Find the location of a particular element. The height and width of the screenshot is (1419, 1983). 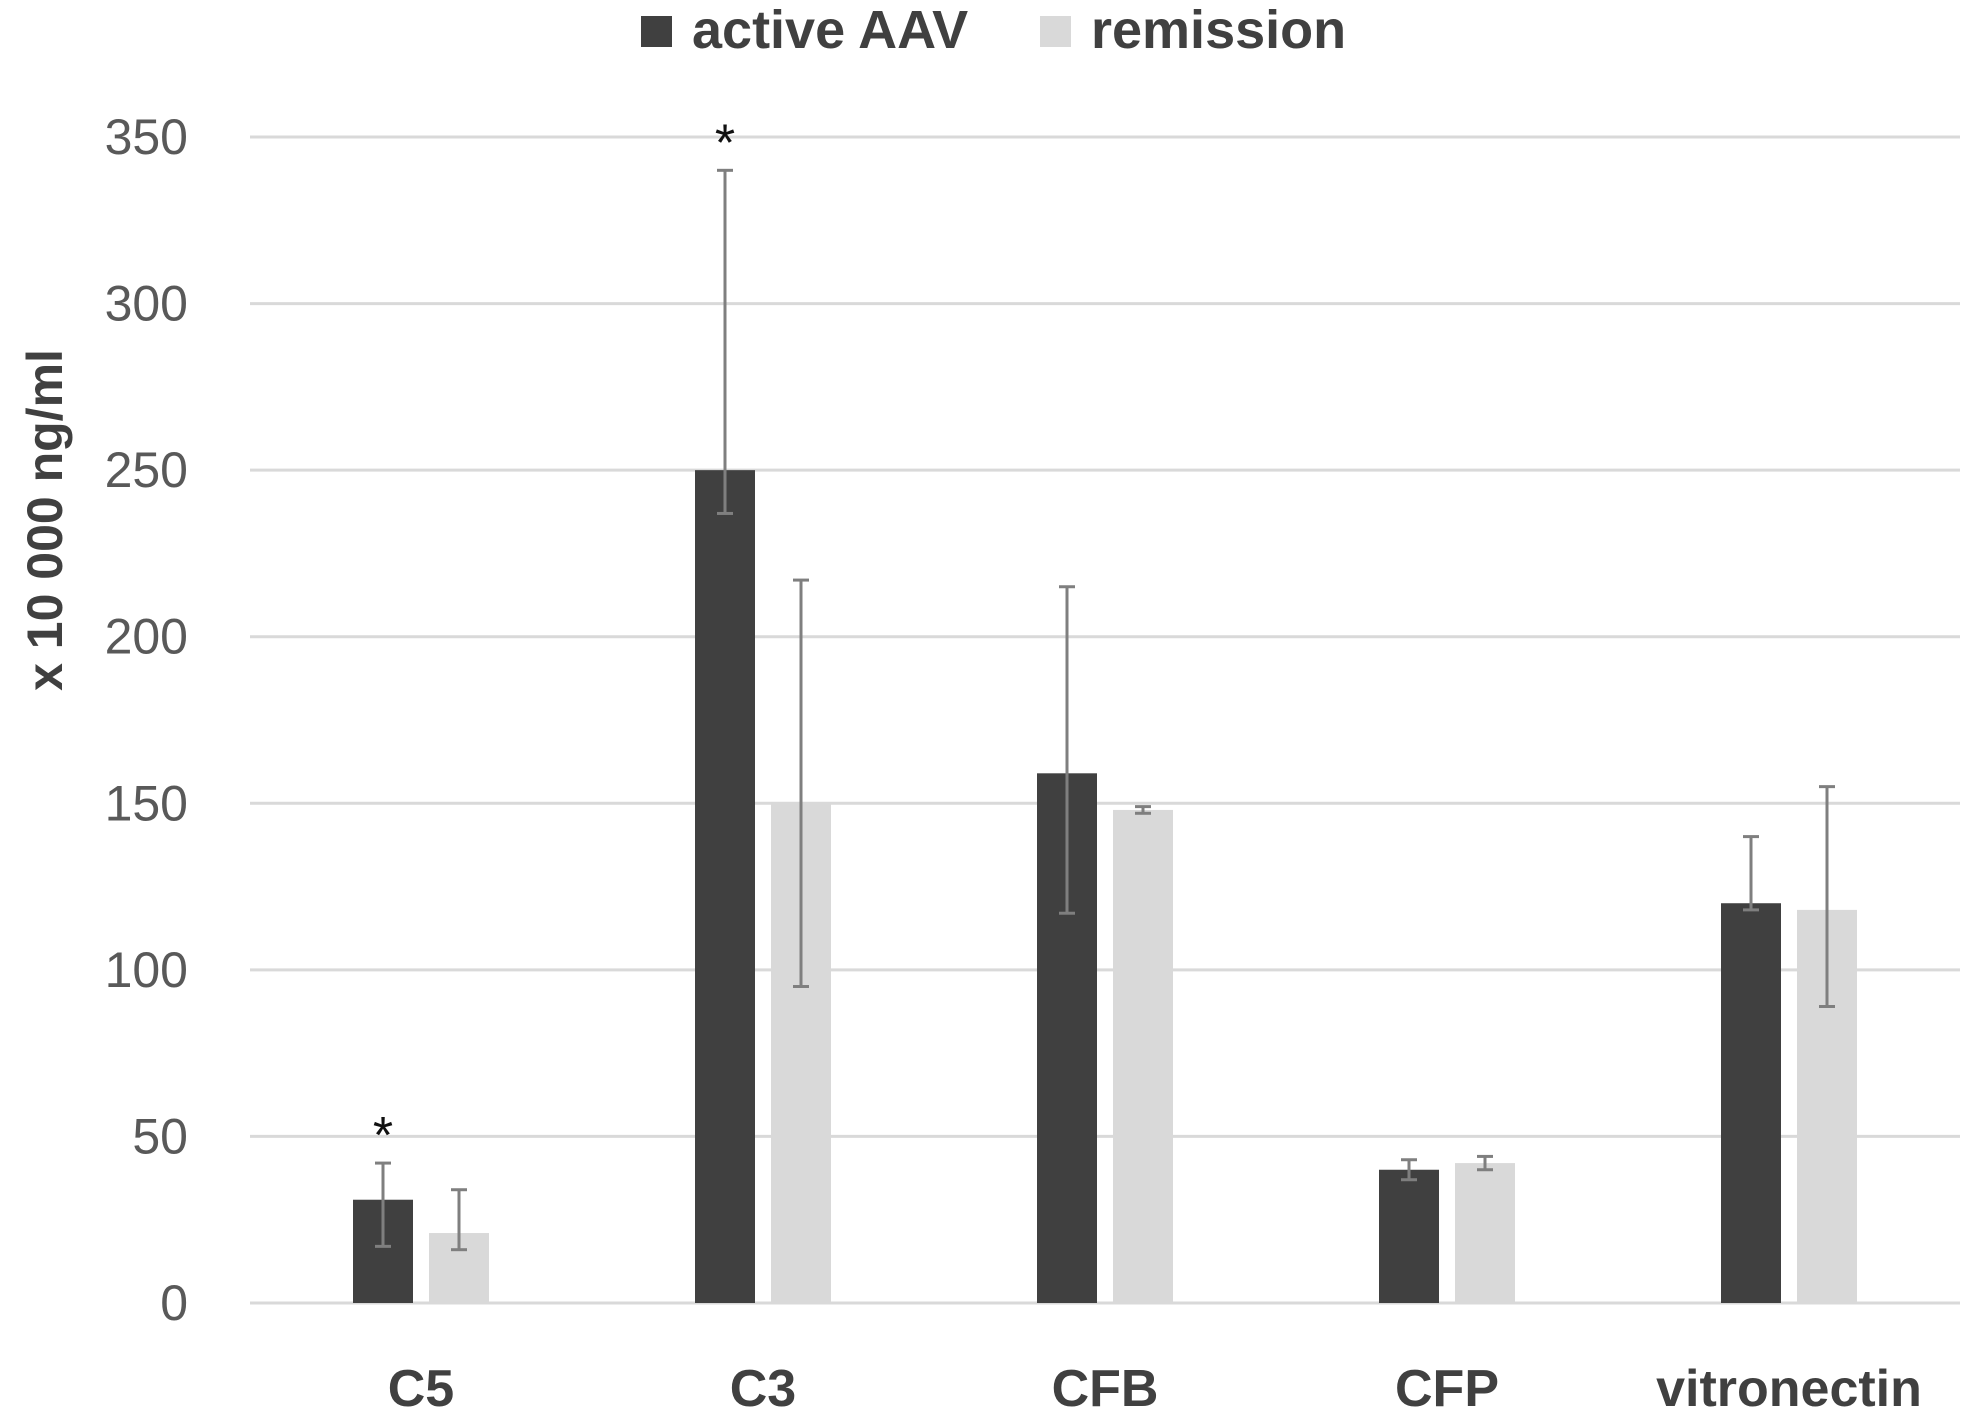

x-axis-categories: C5 C3 CFB CFP vitronectin is located at coordinates (1155, 1389).